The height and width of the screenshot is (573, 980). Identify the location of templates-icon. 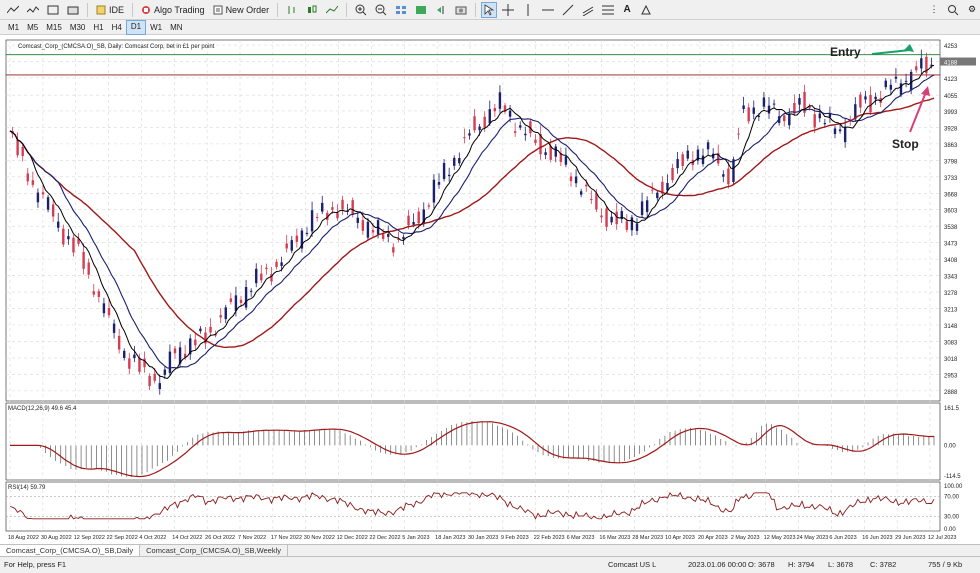
(73, 10).